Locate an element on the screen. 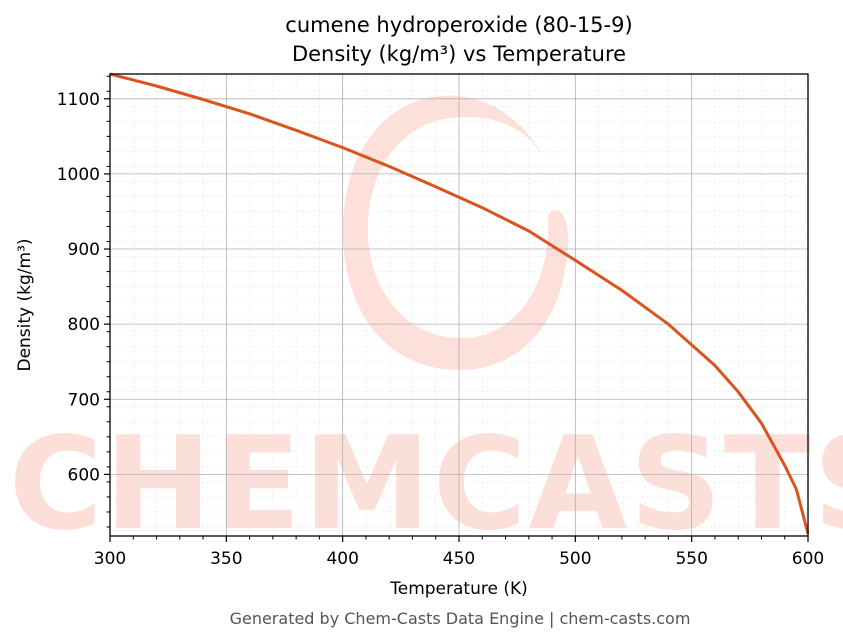 The height and width of the screenshot is (644, 843). x-tick-label: 600 is located at coordinates (808, 559).